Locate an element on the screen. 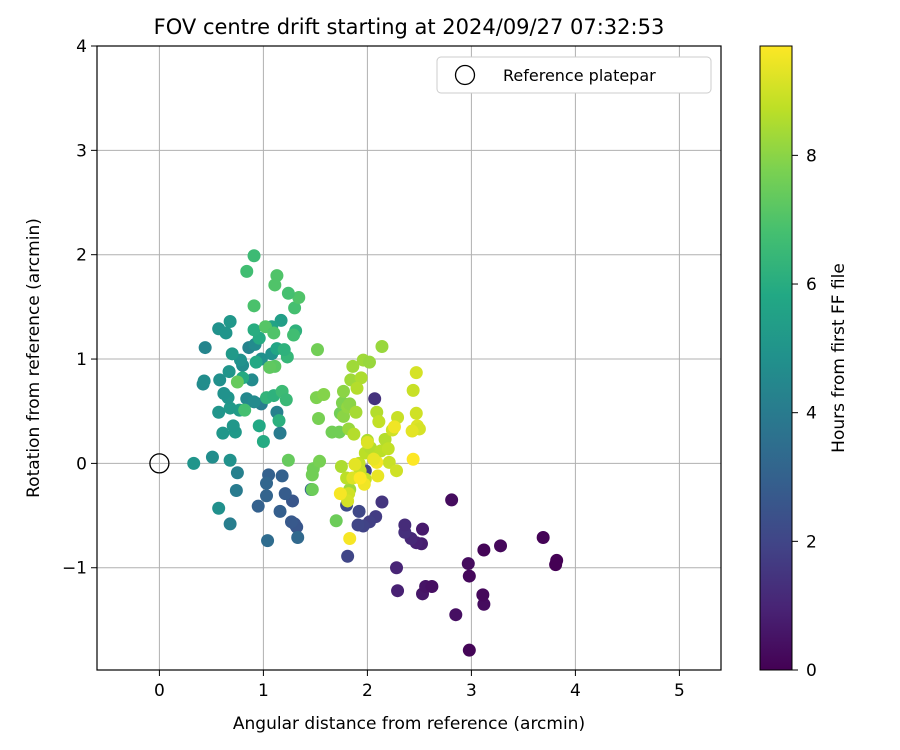  legend-label: Reference platepar is located at coordinates (579, 75).